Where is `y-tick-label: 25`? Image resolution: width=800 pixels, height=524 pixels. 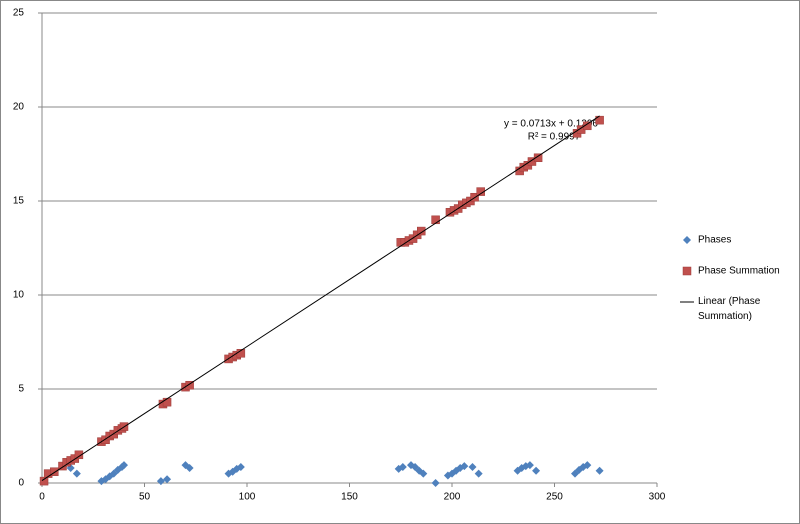 y-tick-label: 25 is located at coordinates (19, 13).